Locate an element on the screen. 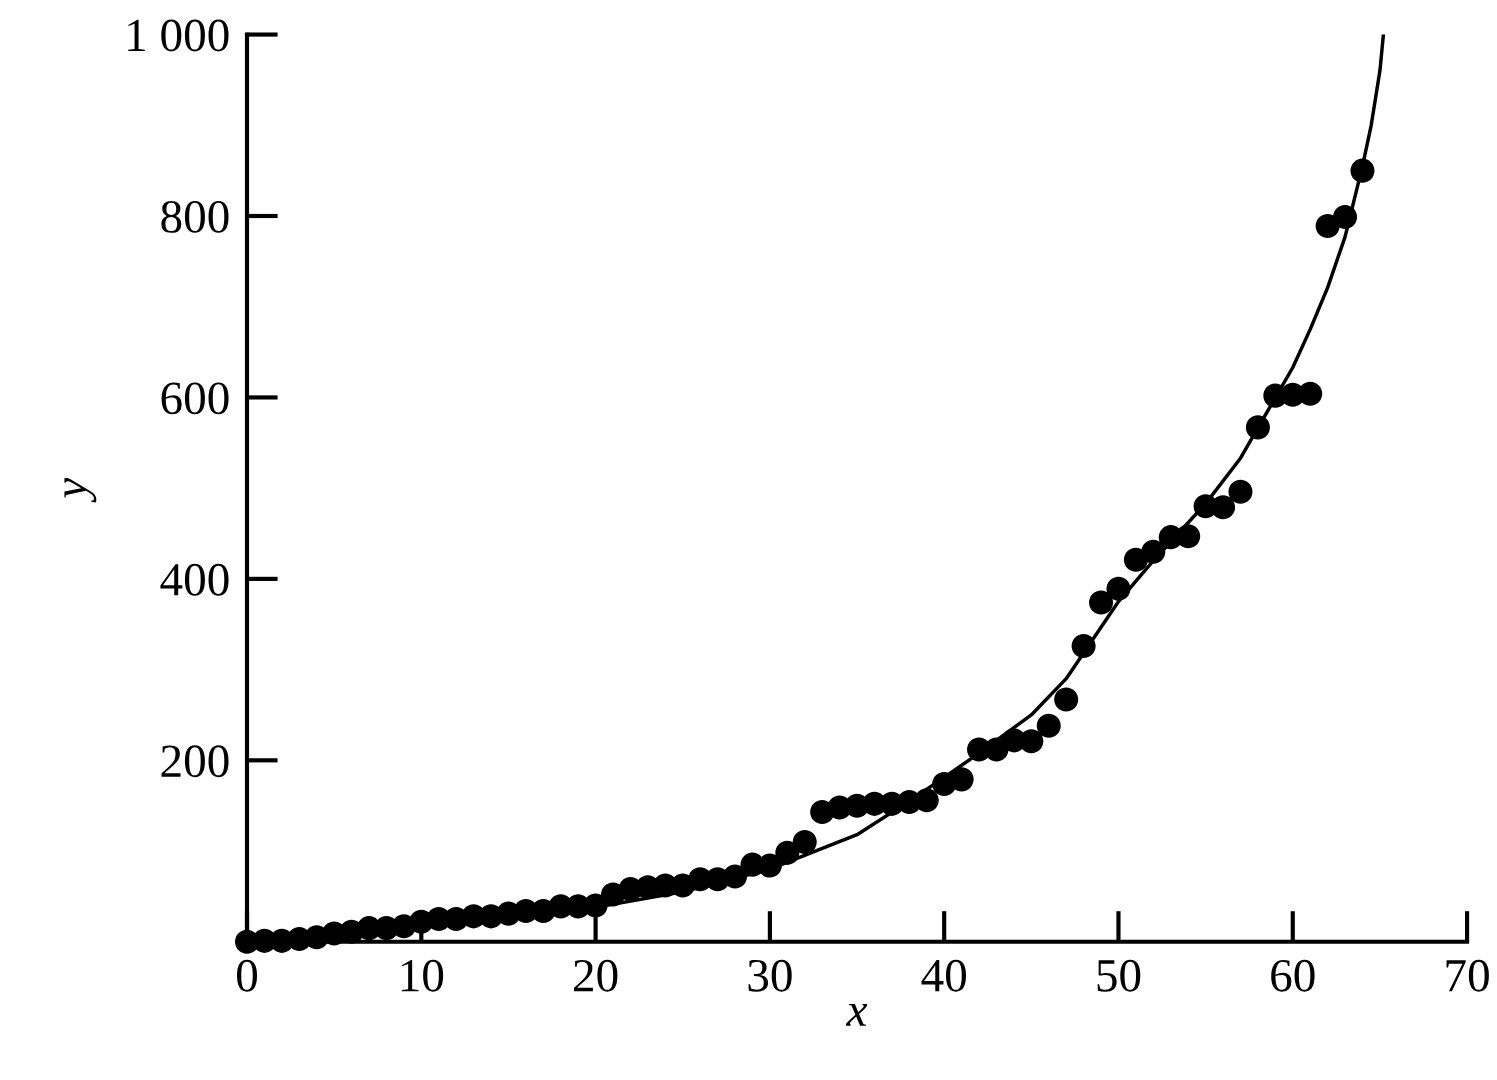  x-tick-label: 10 is located at coordinates (422, 975).